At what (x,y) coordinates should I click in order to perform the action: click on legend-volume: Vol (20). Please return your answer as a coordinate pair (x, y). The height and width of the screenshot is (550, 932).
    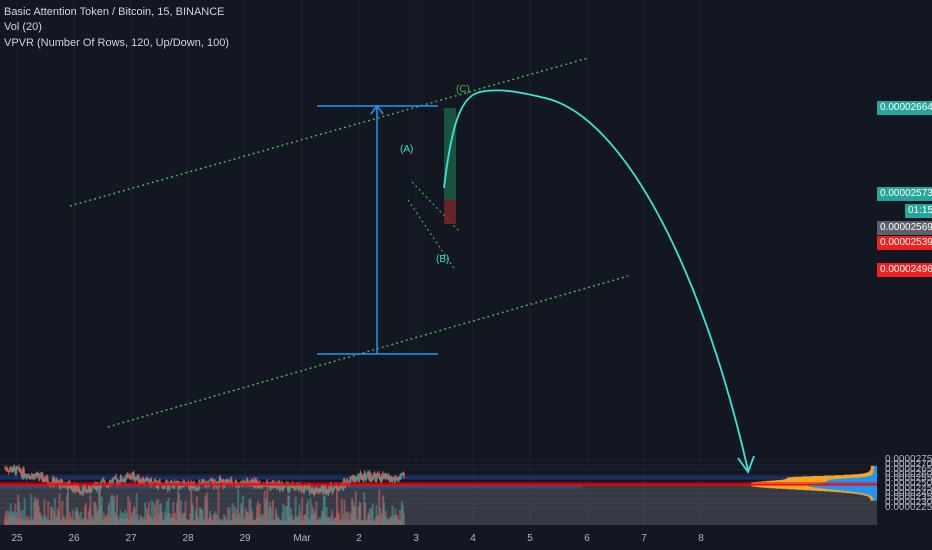
    Looking at the image, I should click on (23, 27).